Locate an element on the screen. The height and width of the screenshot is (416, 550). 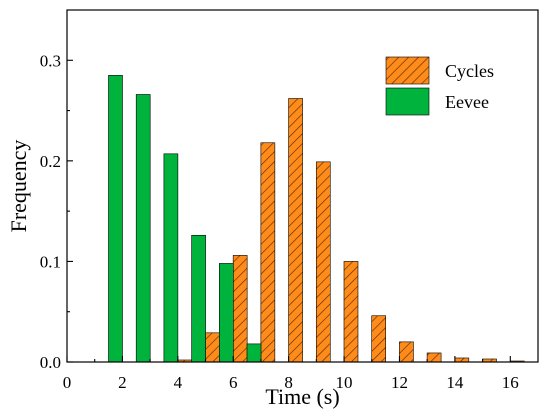
legend-label-eevee: Eevee is located at coordinates (467, 102).